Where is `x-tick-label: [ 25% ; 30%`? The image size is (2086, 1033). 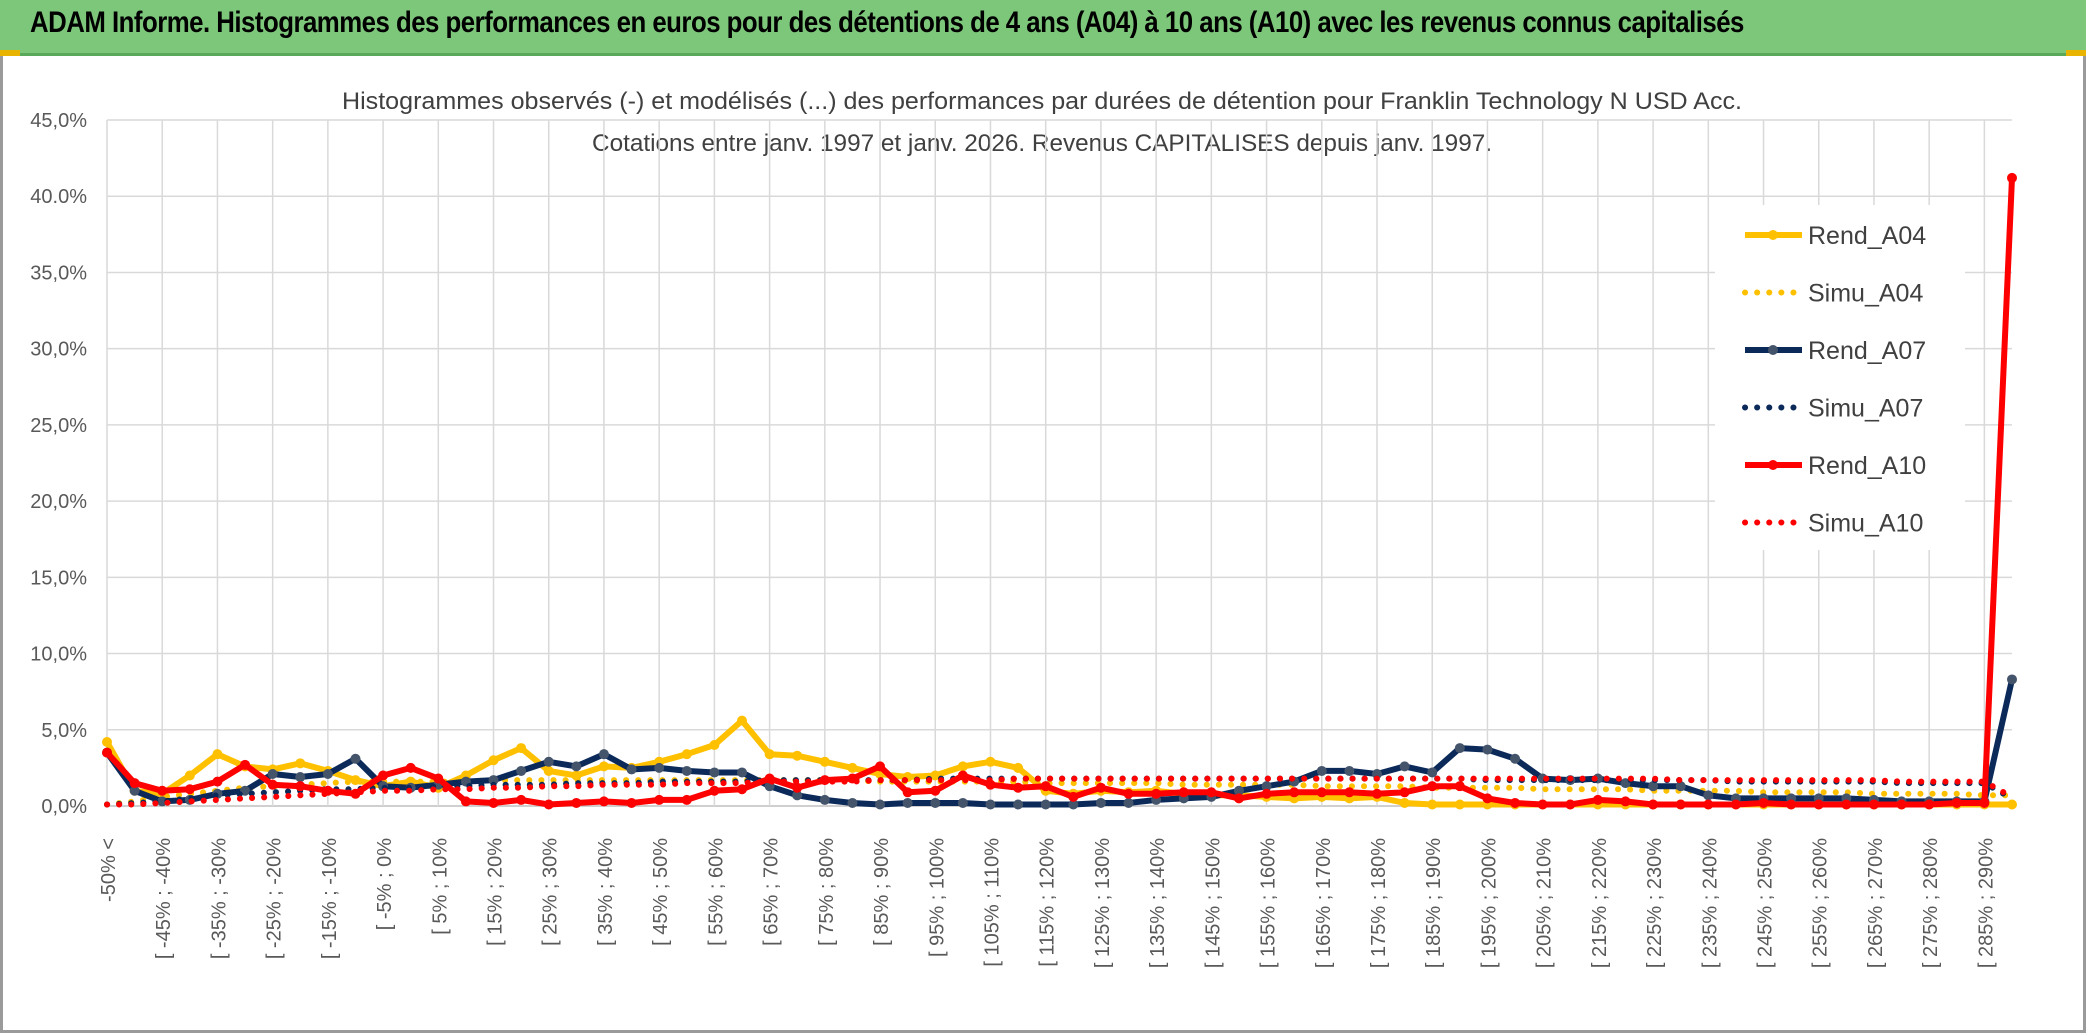
x-tick-label: [ 25% ; 30% is located at coordinates (551, 892).